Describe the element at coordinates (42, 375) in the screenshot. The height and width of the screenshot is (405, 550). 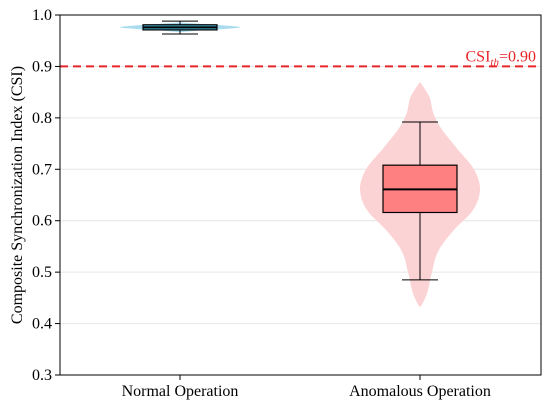
I see `y-tick-label: 0.3` at that location.